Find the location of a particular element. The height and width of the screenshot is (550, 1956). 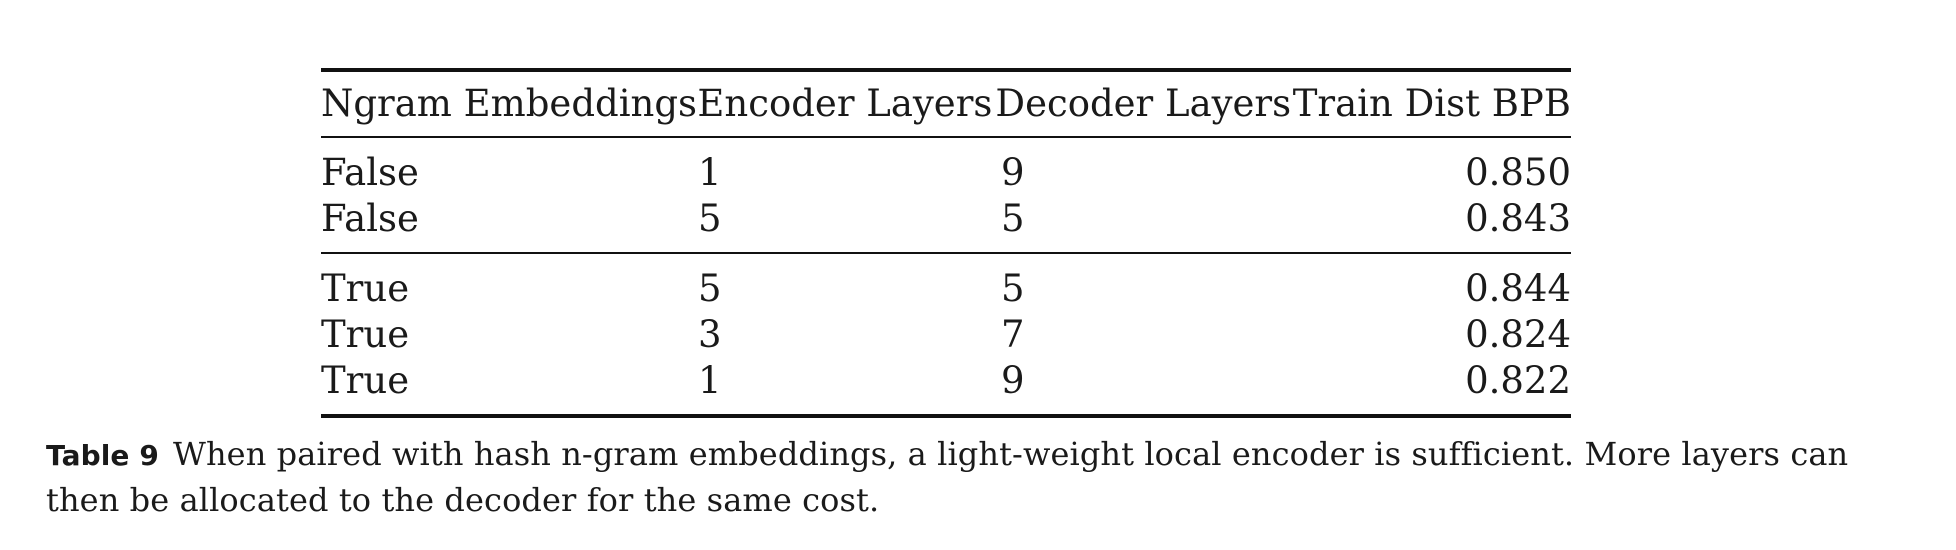

cell-bpb: 0.844 is located at coordinates (1518, 288).